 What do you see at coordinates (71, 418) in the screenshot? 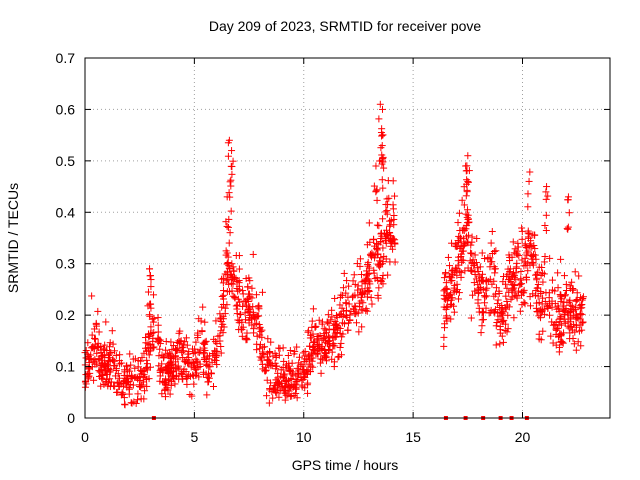
I see `y-tick-label: 0` at bounding box center [71, 418].